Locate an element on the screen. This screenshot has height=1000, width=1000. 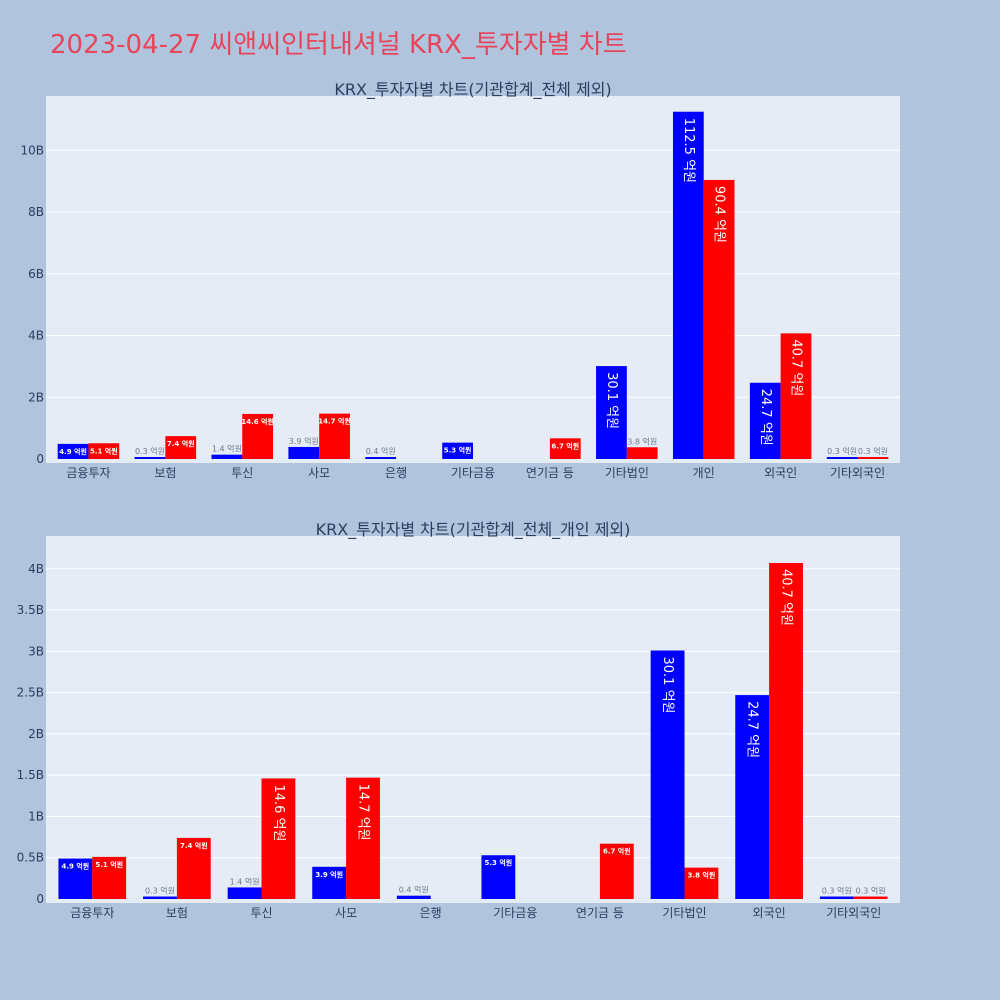
bar-label: 112.5 억원 is located at coordinates (688, 150).